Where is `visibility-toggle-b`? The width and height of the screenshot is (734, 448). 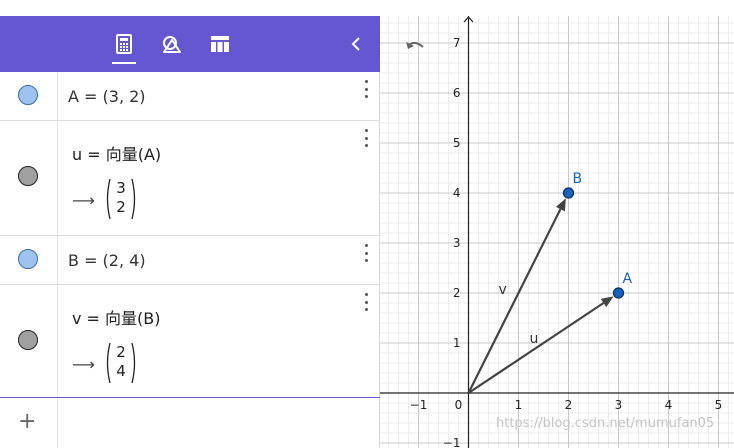 visibility-toggle-b is located at coordinates (28, 259).